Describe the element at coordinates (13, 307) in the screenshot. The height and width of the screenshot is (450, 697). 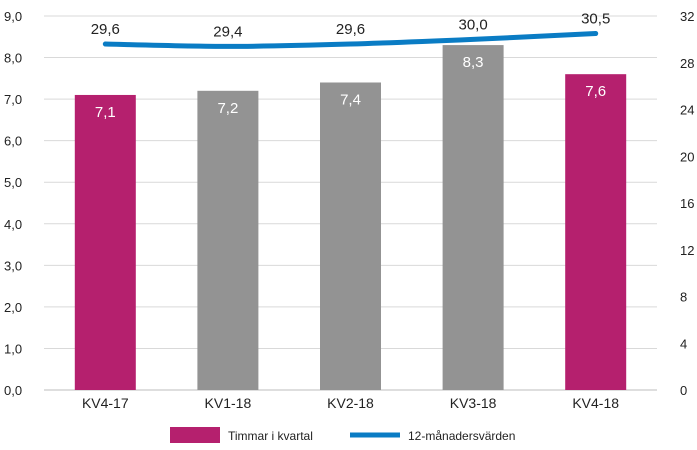
I see `left-tick-label: 2,0` at that location.